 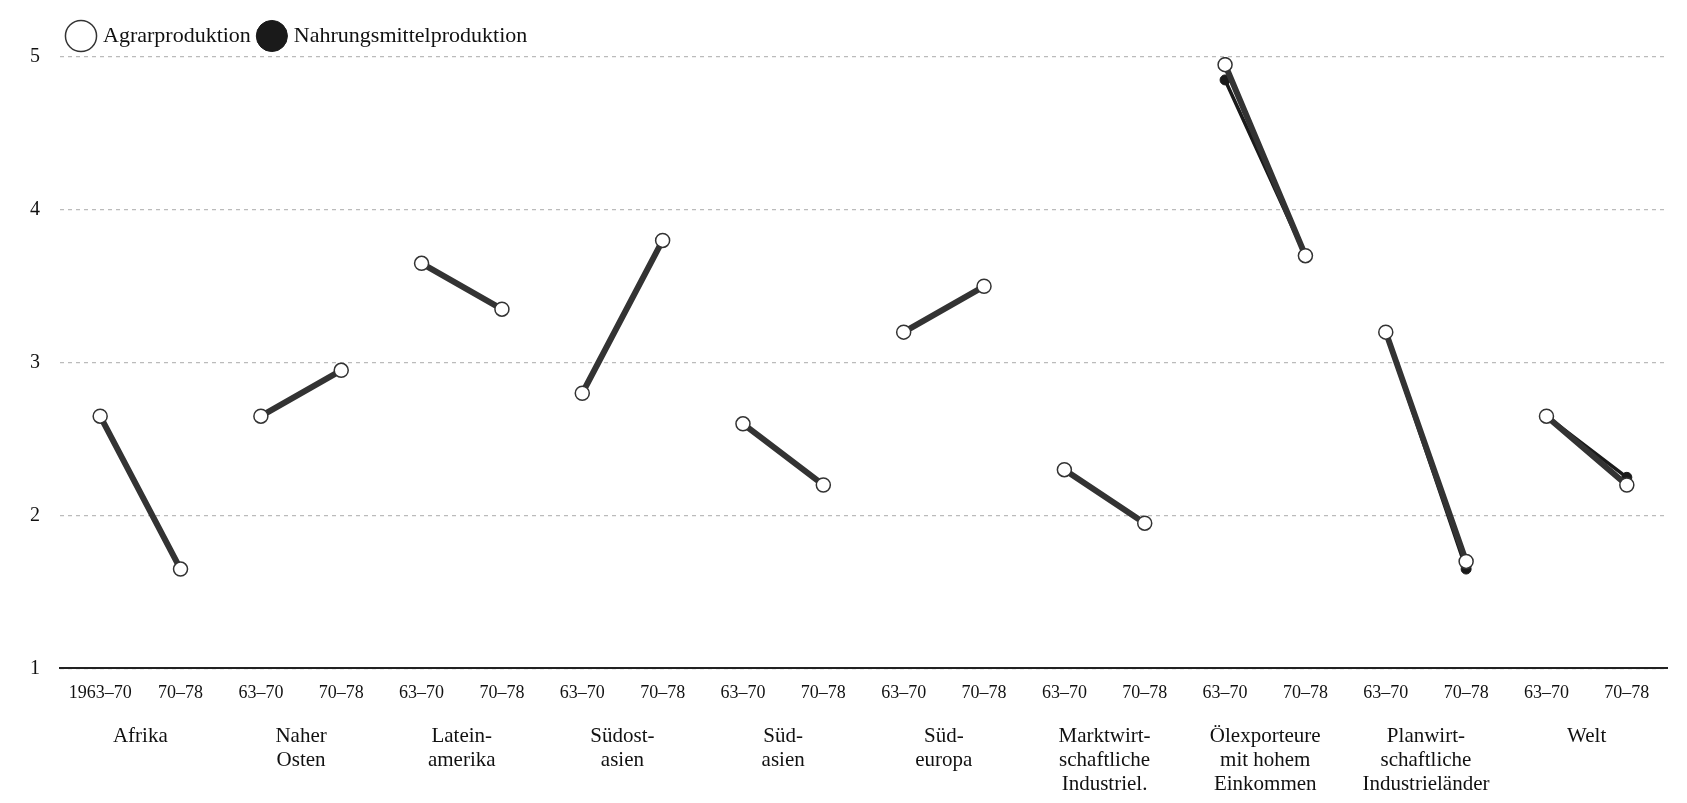 I want to click on y-tick-label: 3, so click(x=35, y=360).